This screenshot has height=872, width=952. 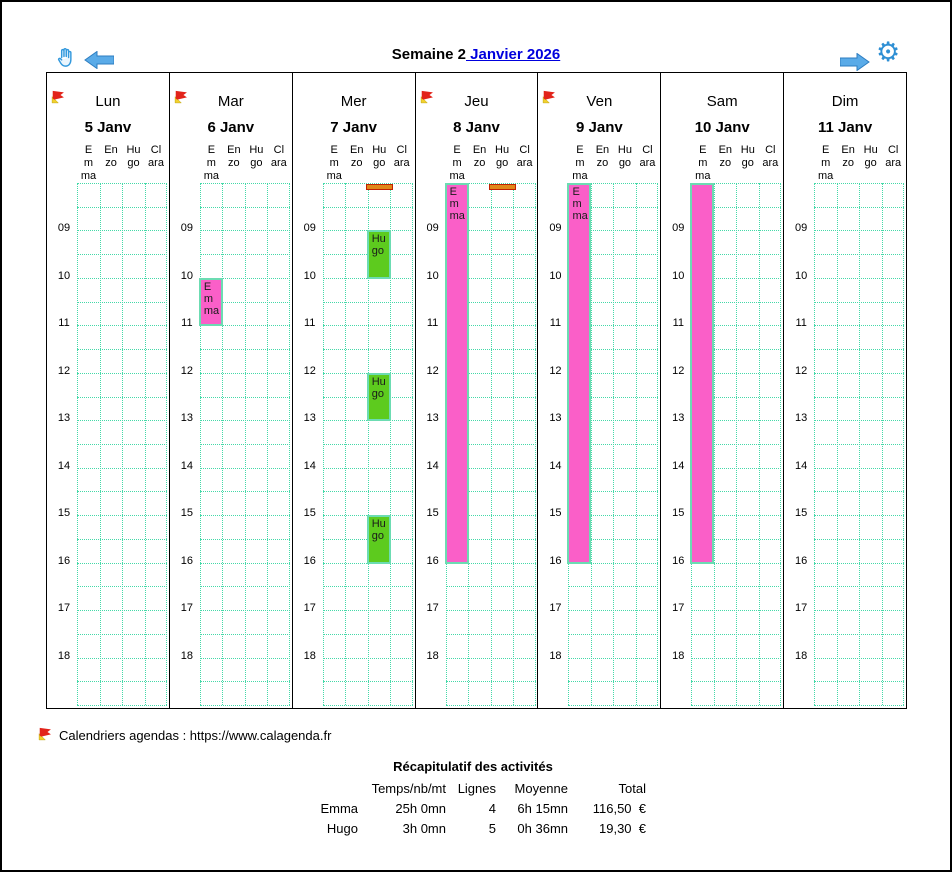 I want to click on pan-hand-icon, so click(x=65, y=60).